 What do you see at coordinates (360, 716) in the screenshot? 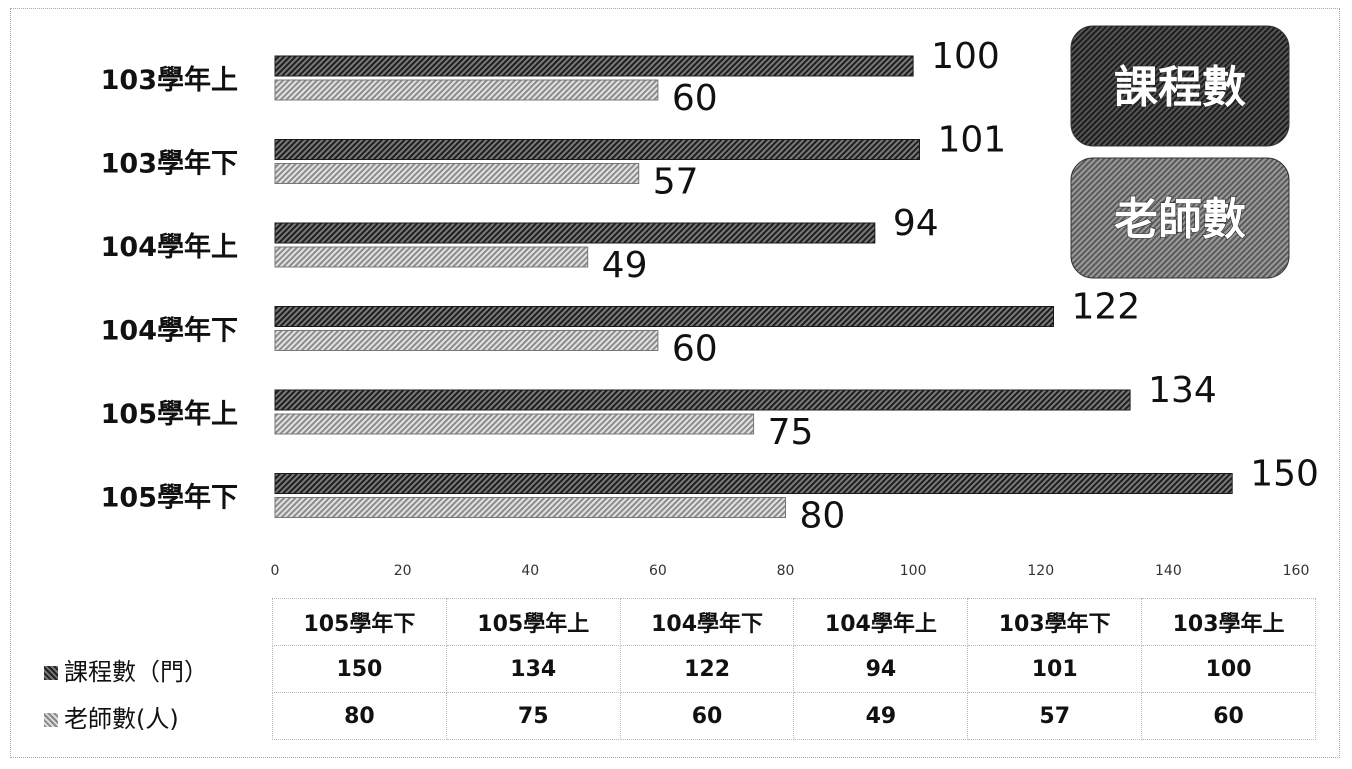
I see `table-cell: 80` at bounding box center [360, 716].